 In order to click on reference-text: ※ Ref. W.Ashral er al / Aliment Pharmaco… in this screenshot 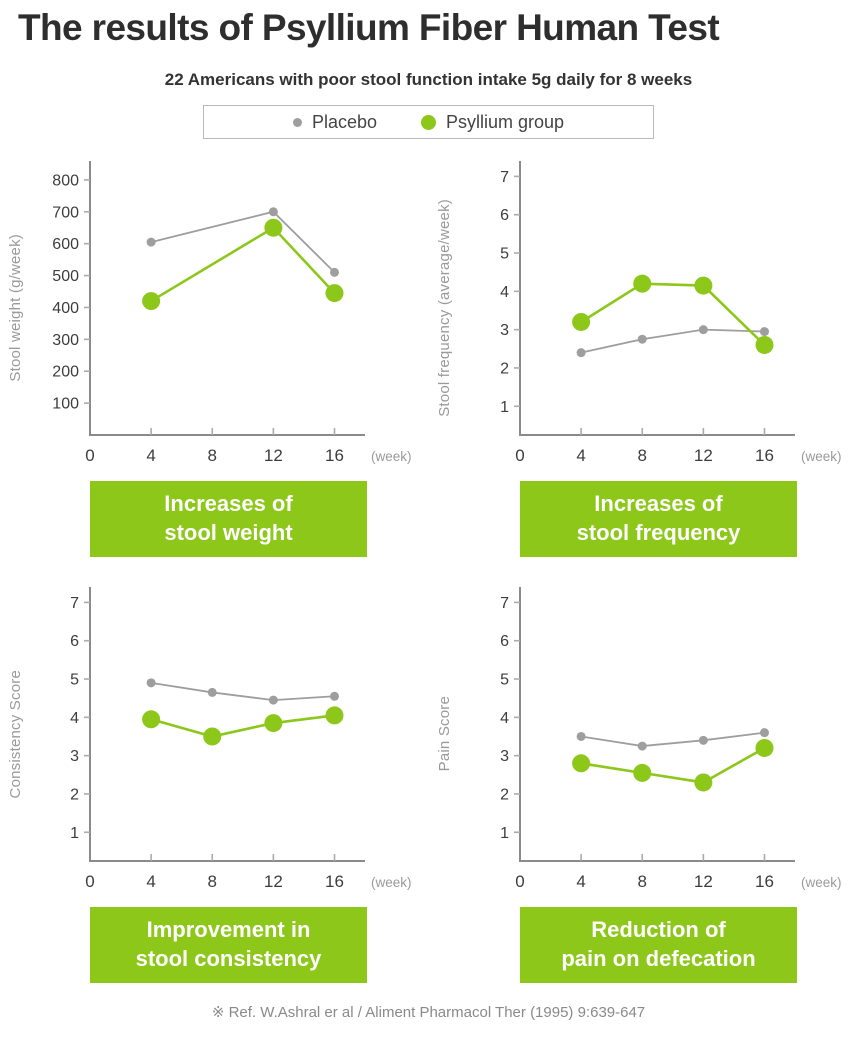, I will do `click(428, 1012)`.